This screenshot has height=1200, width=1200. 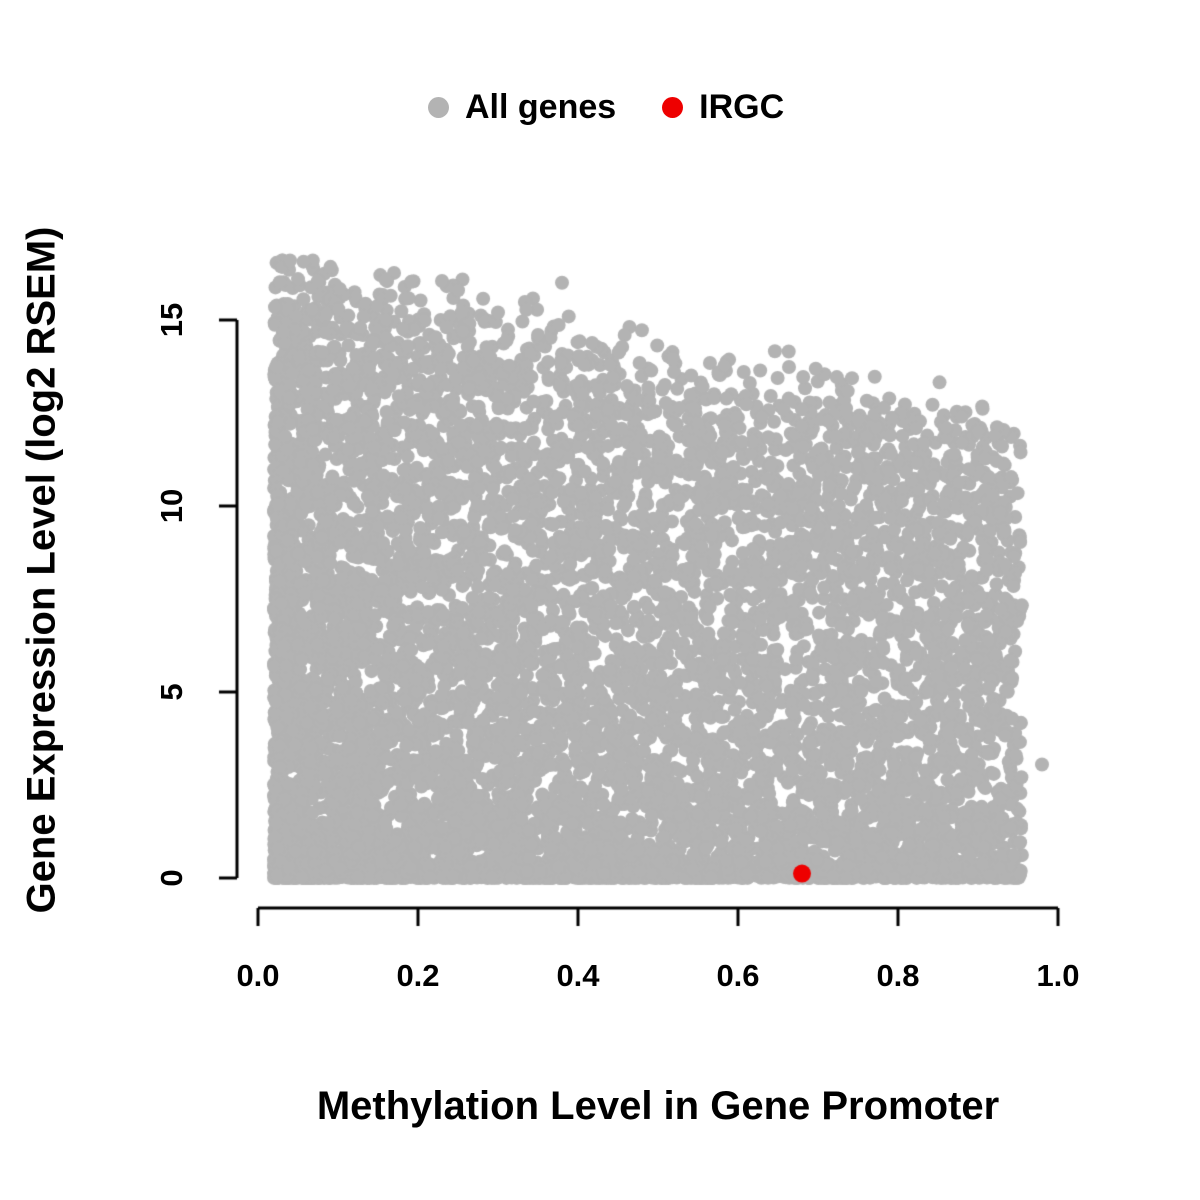 I want to click on legend: All genes IRGC, so click(x=606, y=107).